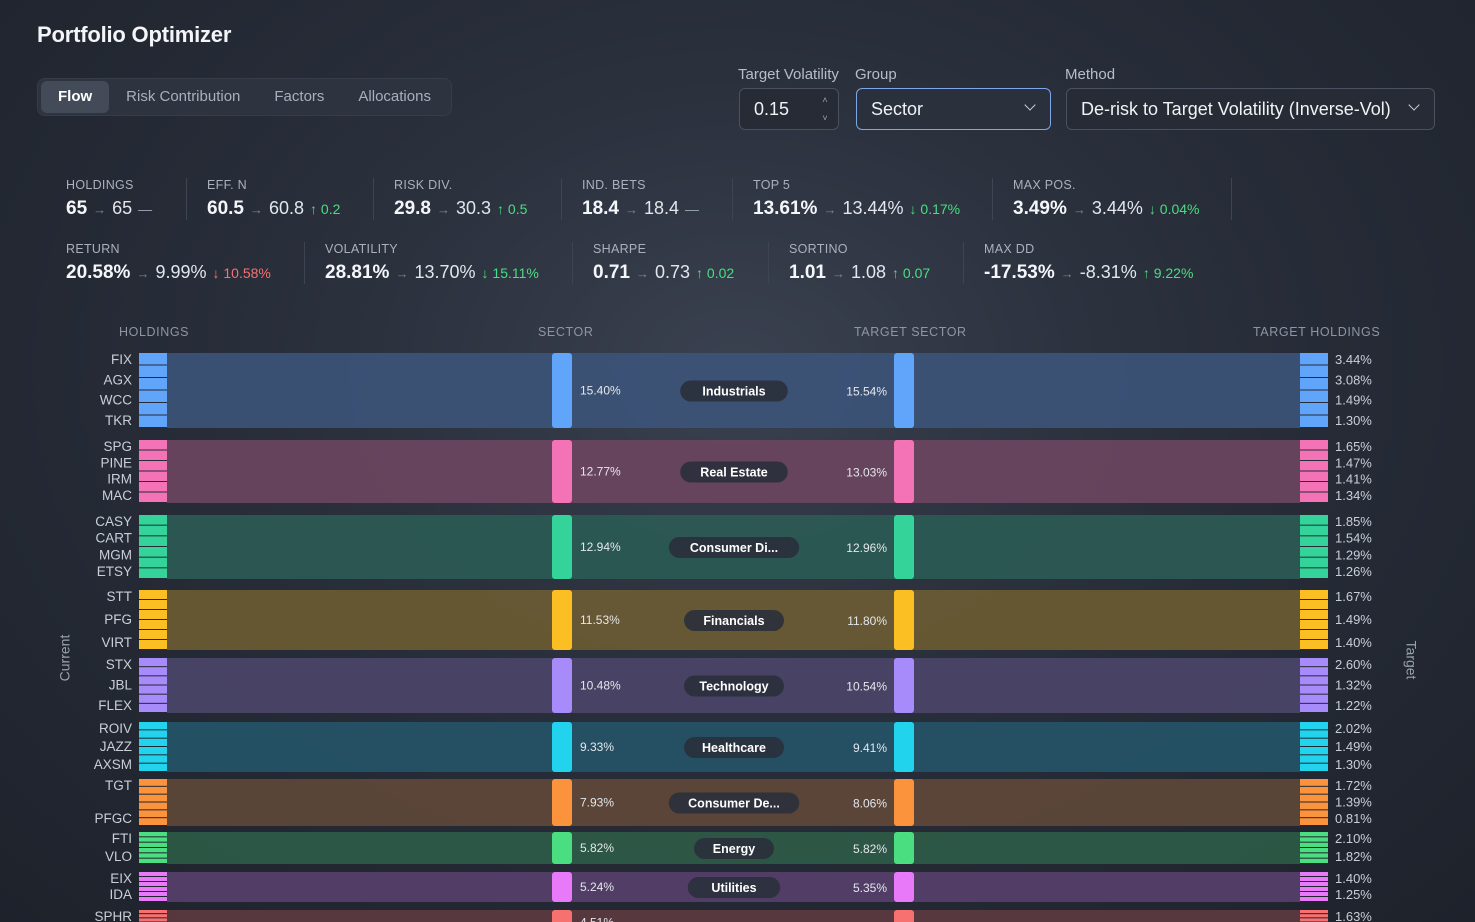 The image size is (1475, 922). Describe the element at coordinates (225, 208) in the screenshot. I see `stat-from: 60.5` at that location.